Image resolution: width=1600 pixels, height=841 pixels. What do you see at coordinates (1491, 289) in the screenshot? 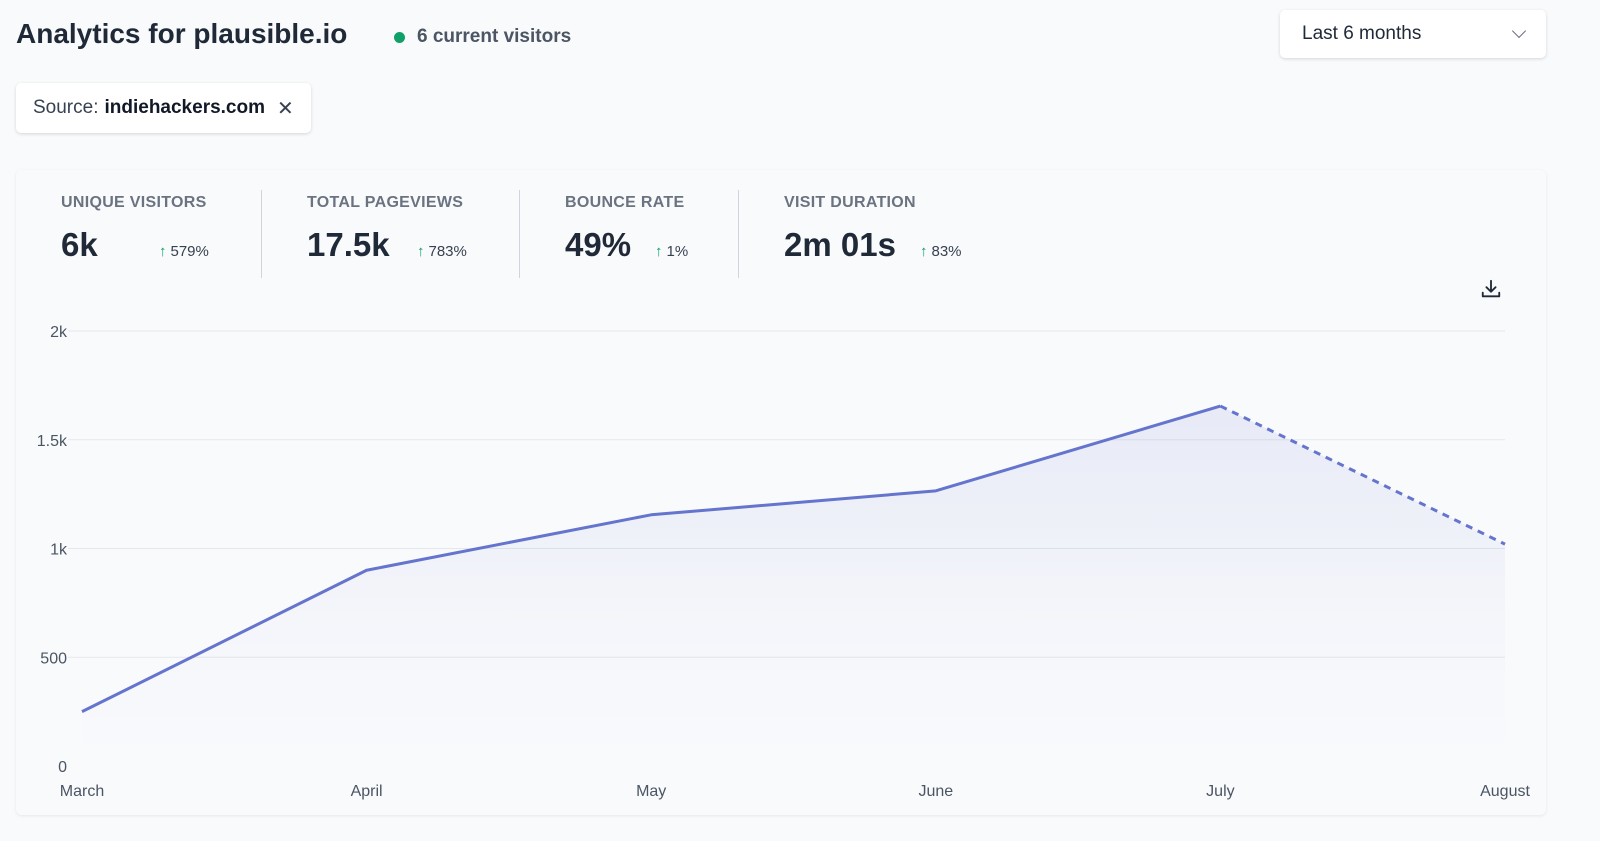
I see `download-icon` at bounding box center [1491, 289].